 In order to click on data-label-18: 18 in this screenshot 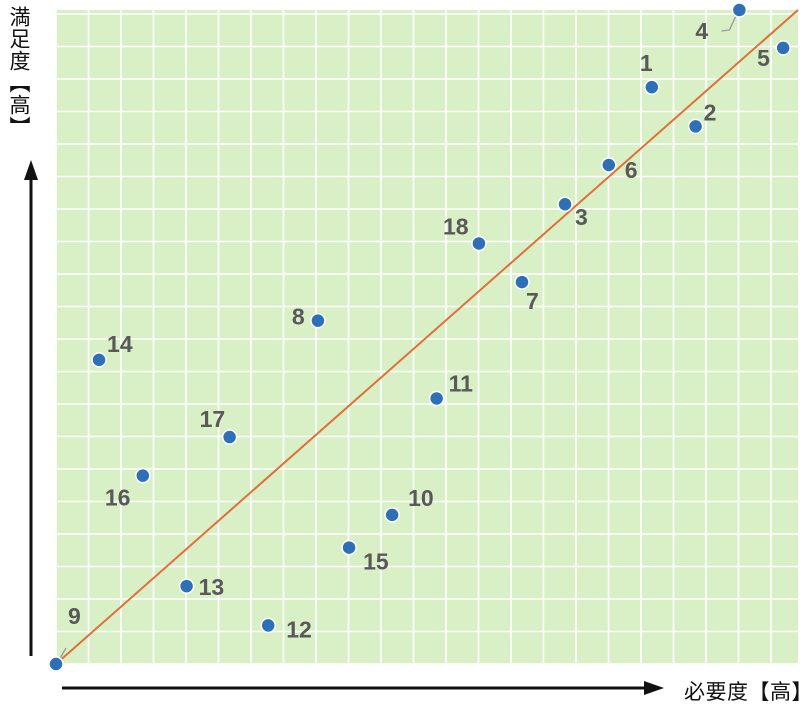, I will do `click(456, 226)`.